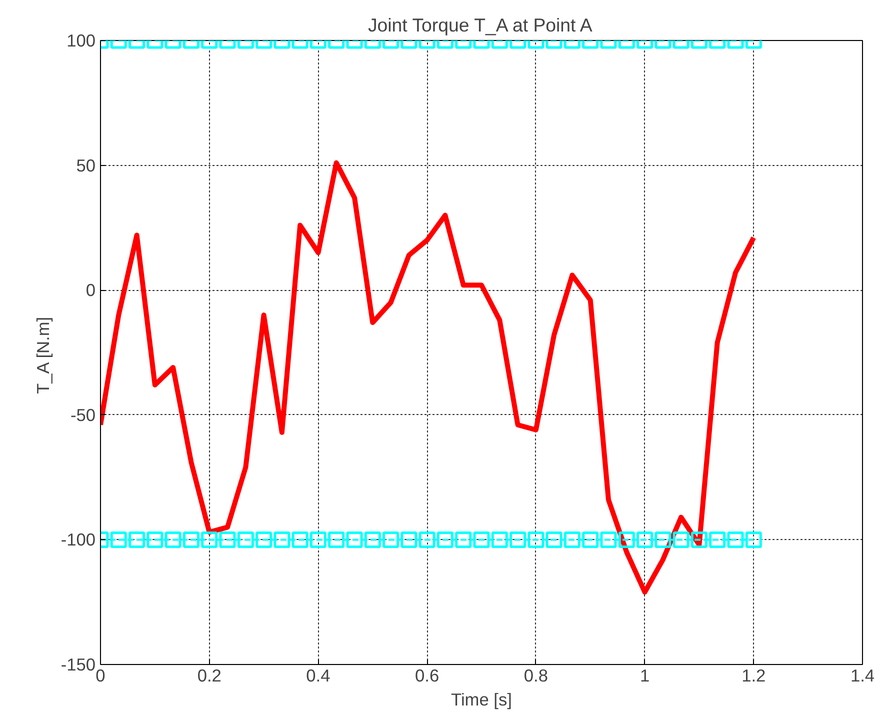  I want to click on y-tick-label: 50, so click(86, 165).